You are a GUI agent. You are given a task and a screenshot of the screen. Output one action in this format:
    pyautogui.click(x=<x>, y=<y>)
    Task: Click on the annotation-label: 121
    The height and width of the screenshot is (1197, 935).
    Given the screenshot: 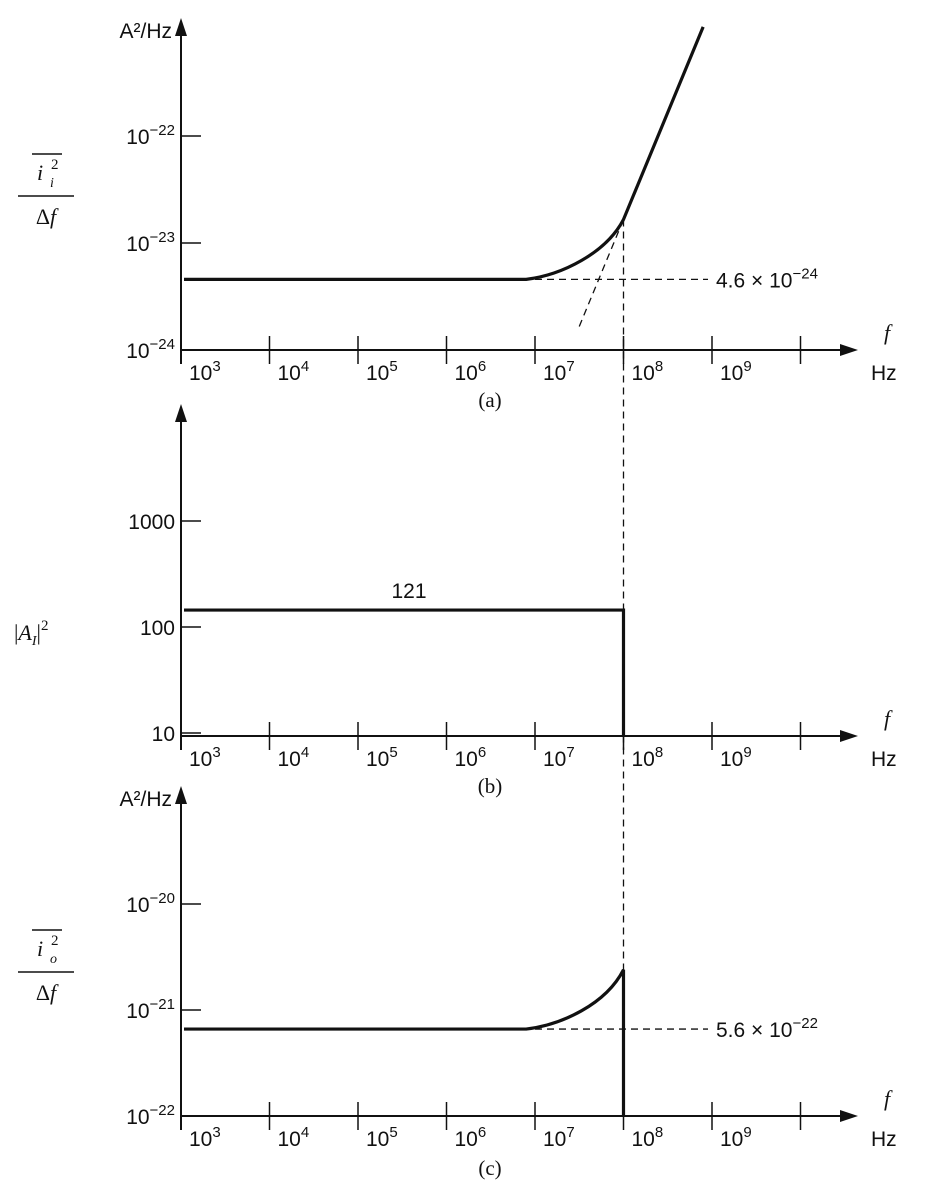 What is the action you would take?
    pyautogui.click(x=408, y=591)
    